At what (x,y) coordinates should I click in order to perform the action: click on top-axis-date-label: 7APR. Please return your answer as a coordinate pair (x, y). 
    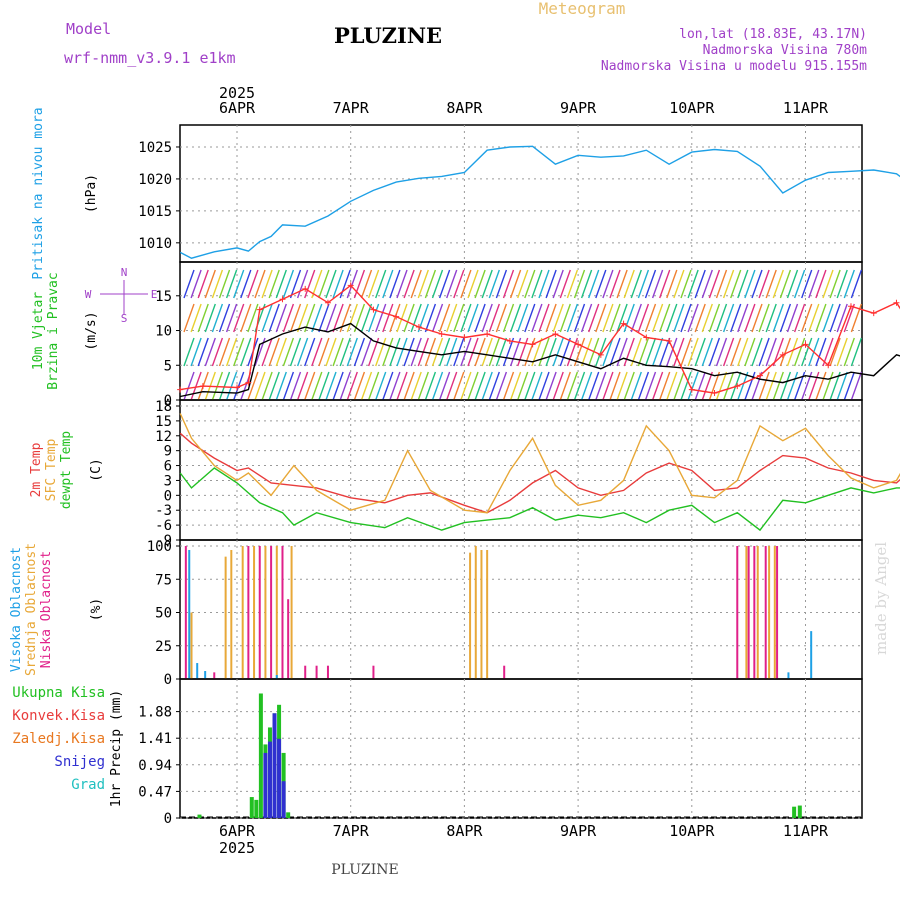
    Looking at the image, I should click on (351, 108).